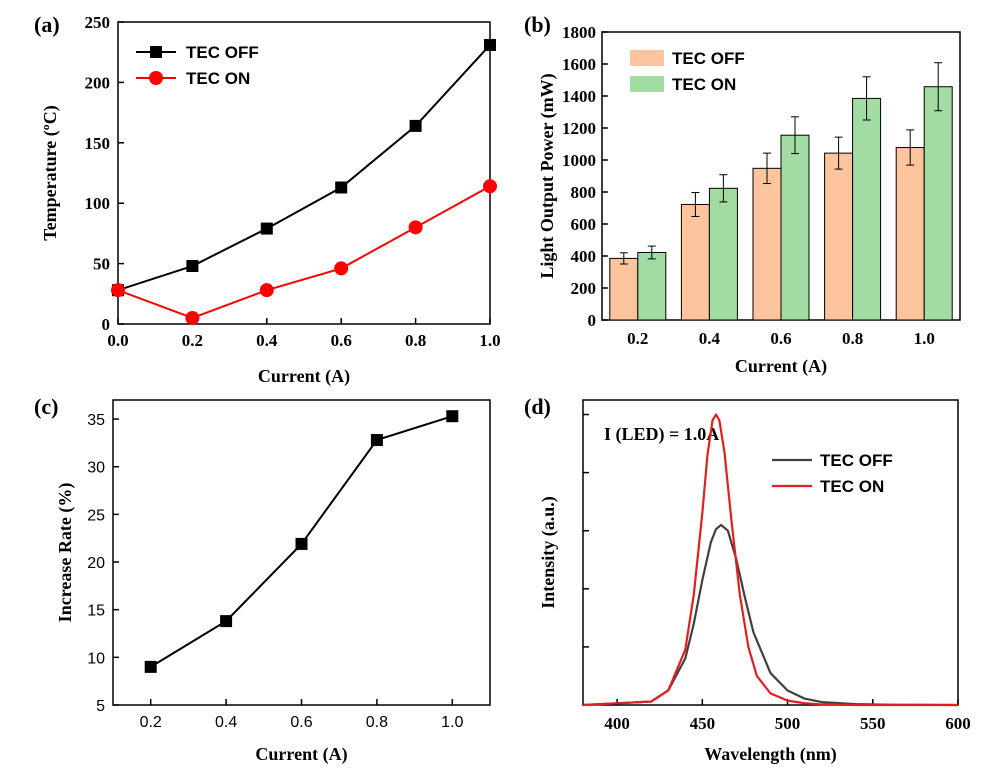 Image resolution: width=1000 pixels, height=775 pixels. What do you see at coordinates (788, 723) in the screenshot?
I see `x-tick-label: 500` at bounding box center [788, 723].